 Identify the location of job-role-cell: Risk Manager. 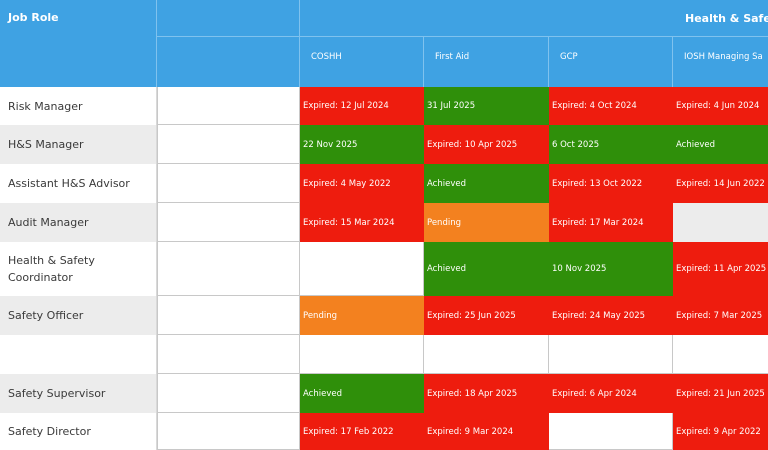
(78, 106).